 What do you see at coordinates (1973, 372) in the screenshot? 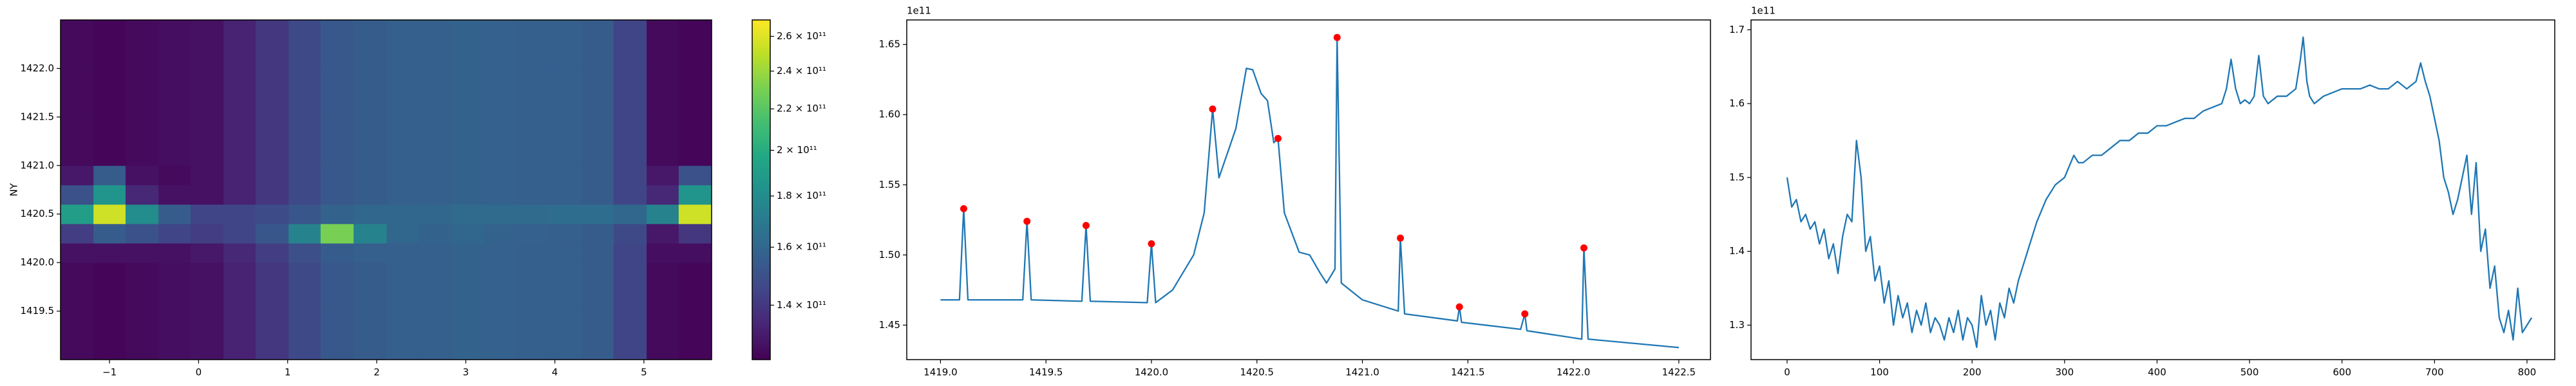
I see `x-tick-label: 200` at bounding box center [1973, 372].